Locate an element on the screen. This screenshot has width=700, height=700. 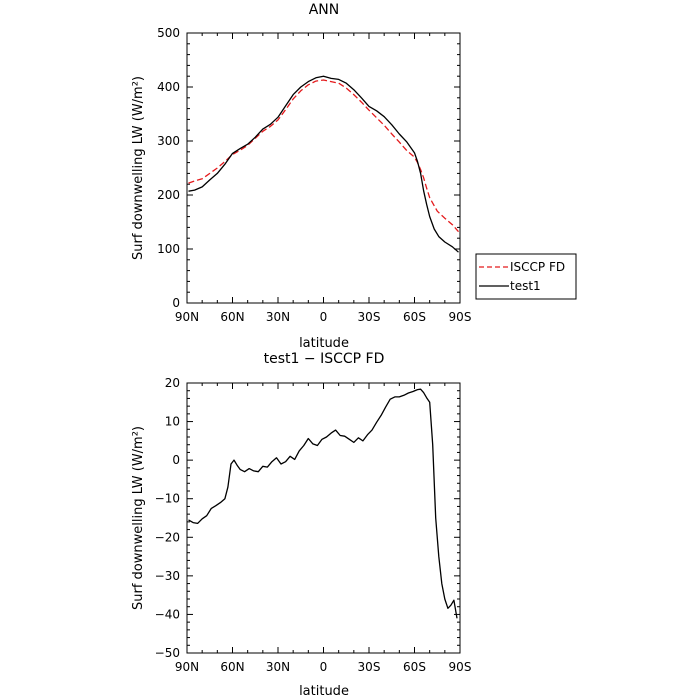
bottom-y-axis-label: Surf downwelling LW (W/m²) is located at coordinates (138, 518).